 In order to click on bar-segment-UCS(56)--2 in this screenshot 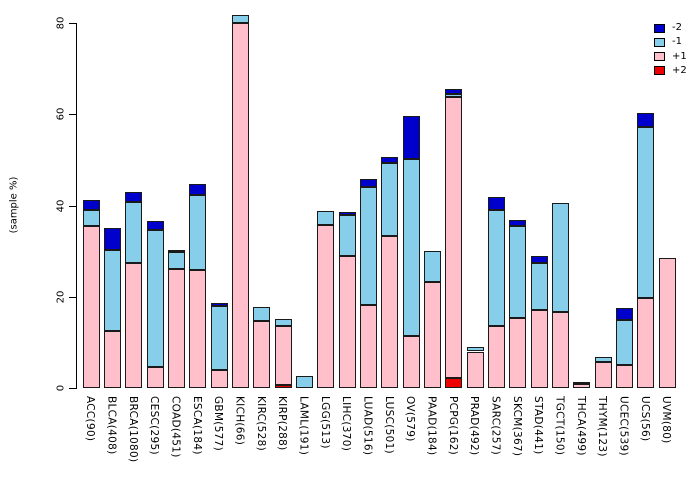, I will do `click(646, 120)`.